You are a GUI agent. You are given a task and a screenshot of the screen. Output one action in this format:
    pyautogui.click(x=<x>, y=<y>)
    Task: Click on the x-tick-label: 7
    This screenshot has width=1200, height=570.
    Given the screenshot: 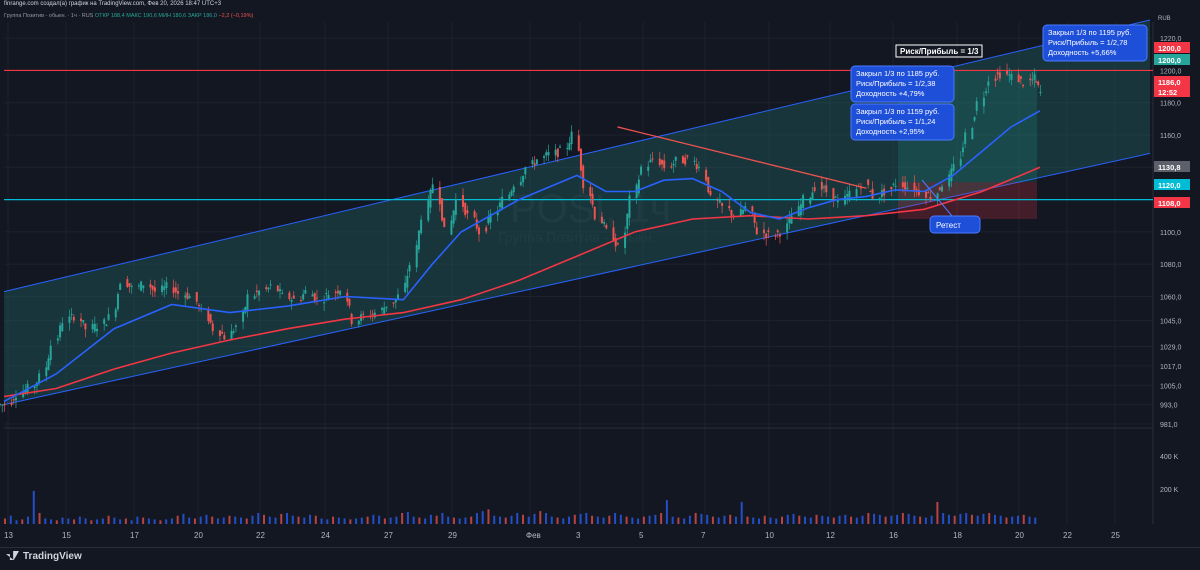 What is the action you would take?
    pyautogui.click(x=703, y=535)
    